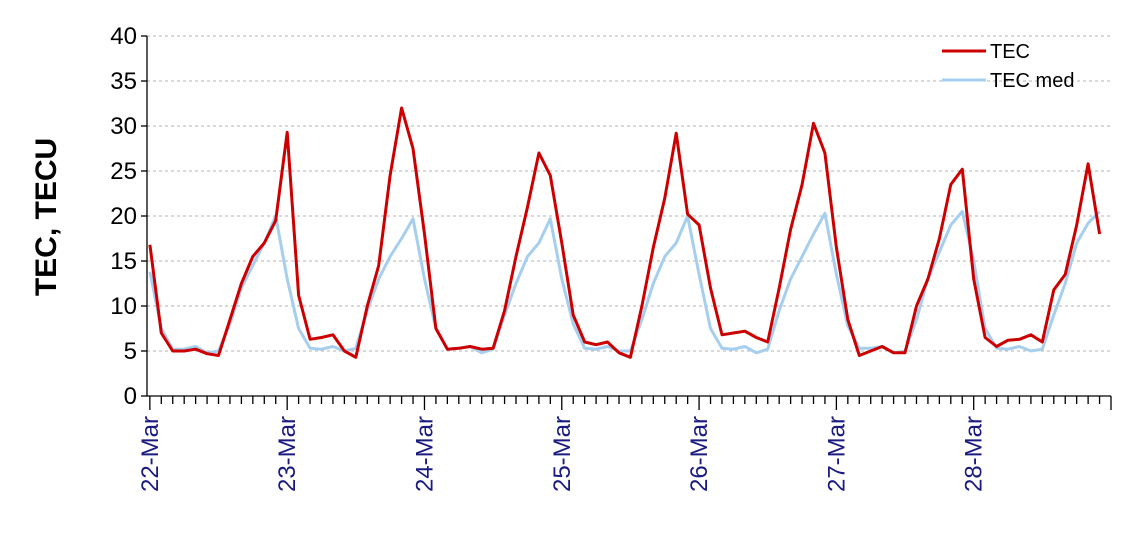  Describe the element at coordinates (974, 454) in the screenshot. I see `x-tick-label: 28-Mar` at that location.